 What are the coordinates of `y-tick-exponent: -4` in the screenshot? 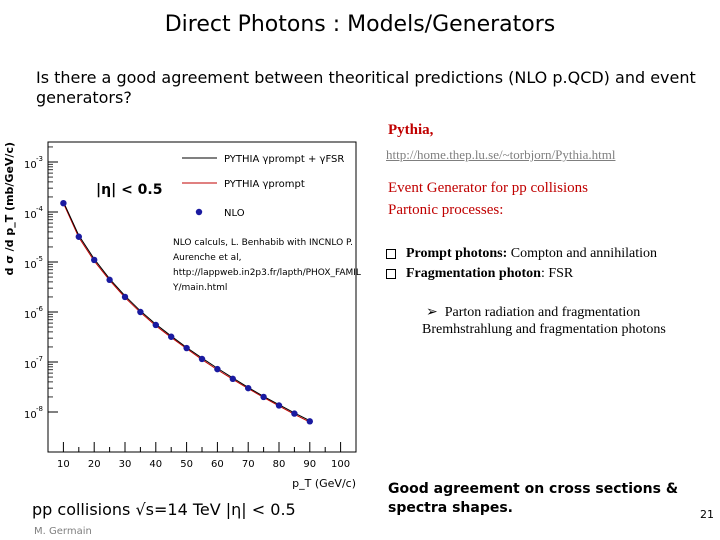 It's located at (40, 209).